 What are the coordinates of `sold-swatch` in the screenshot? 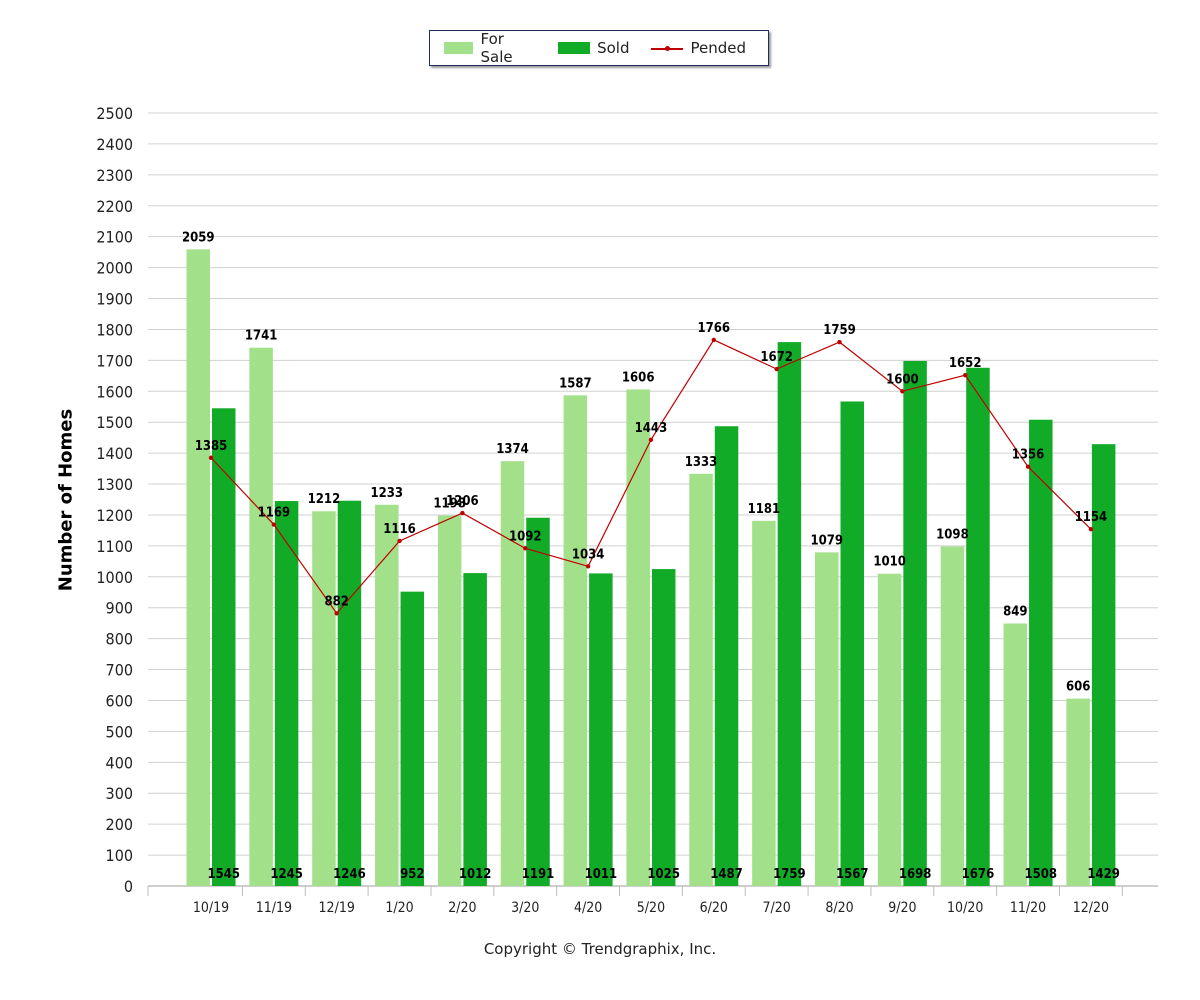 It's located at (574, 48).